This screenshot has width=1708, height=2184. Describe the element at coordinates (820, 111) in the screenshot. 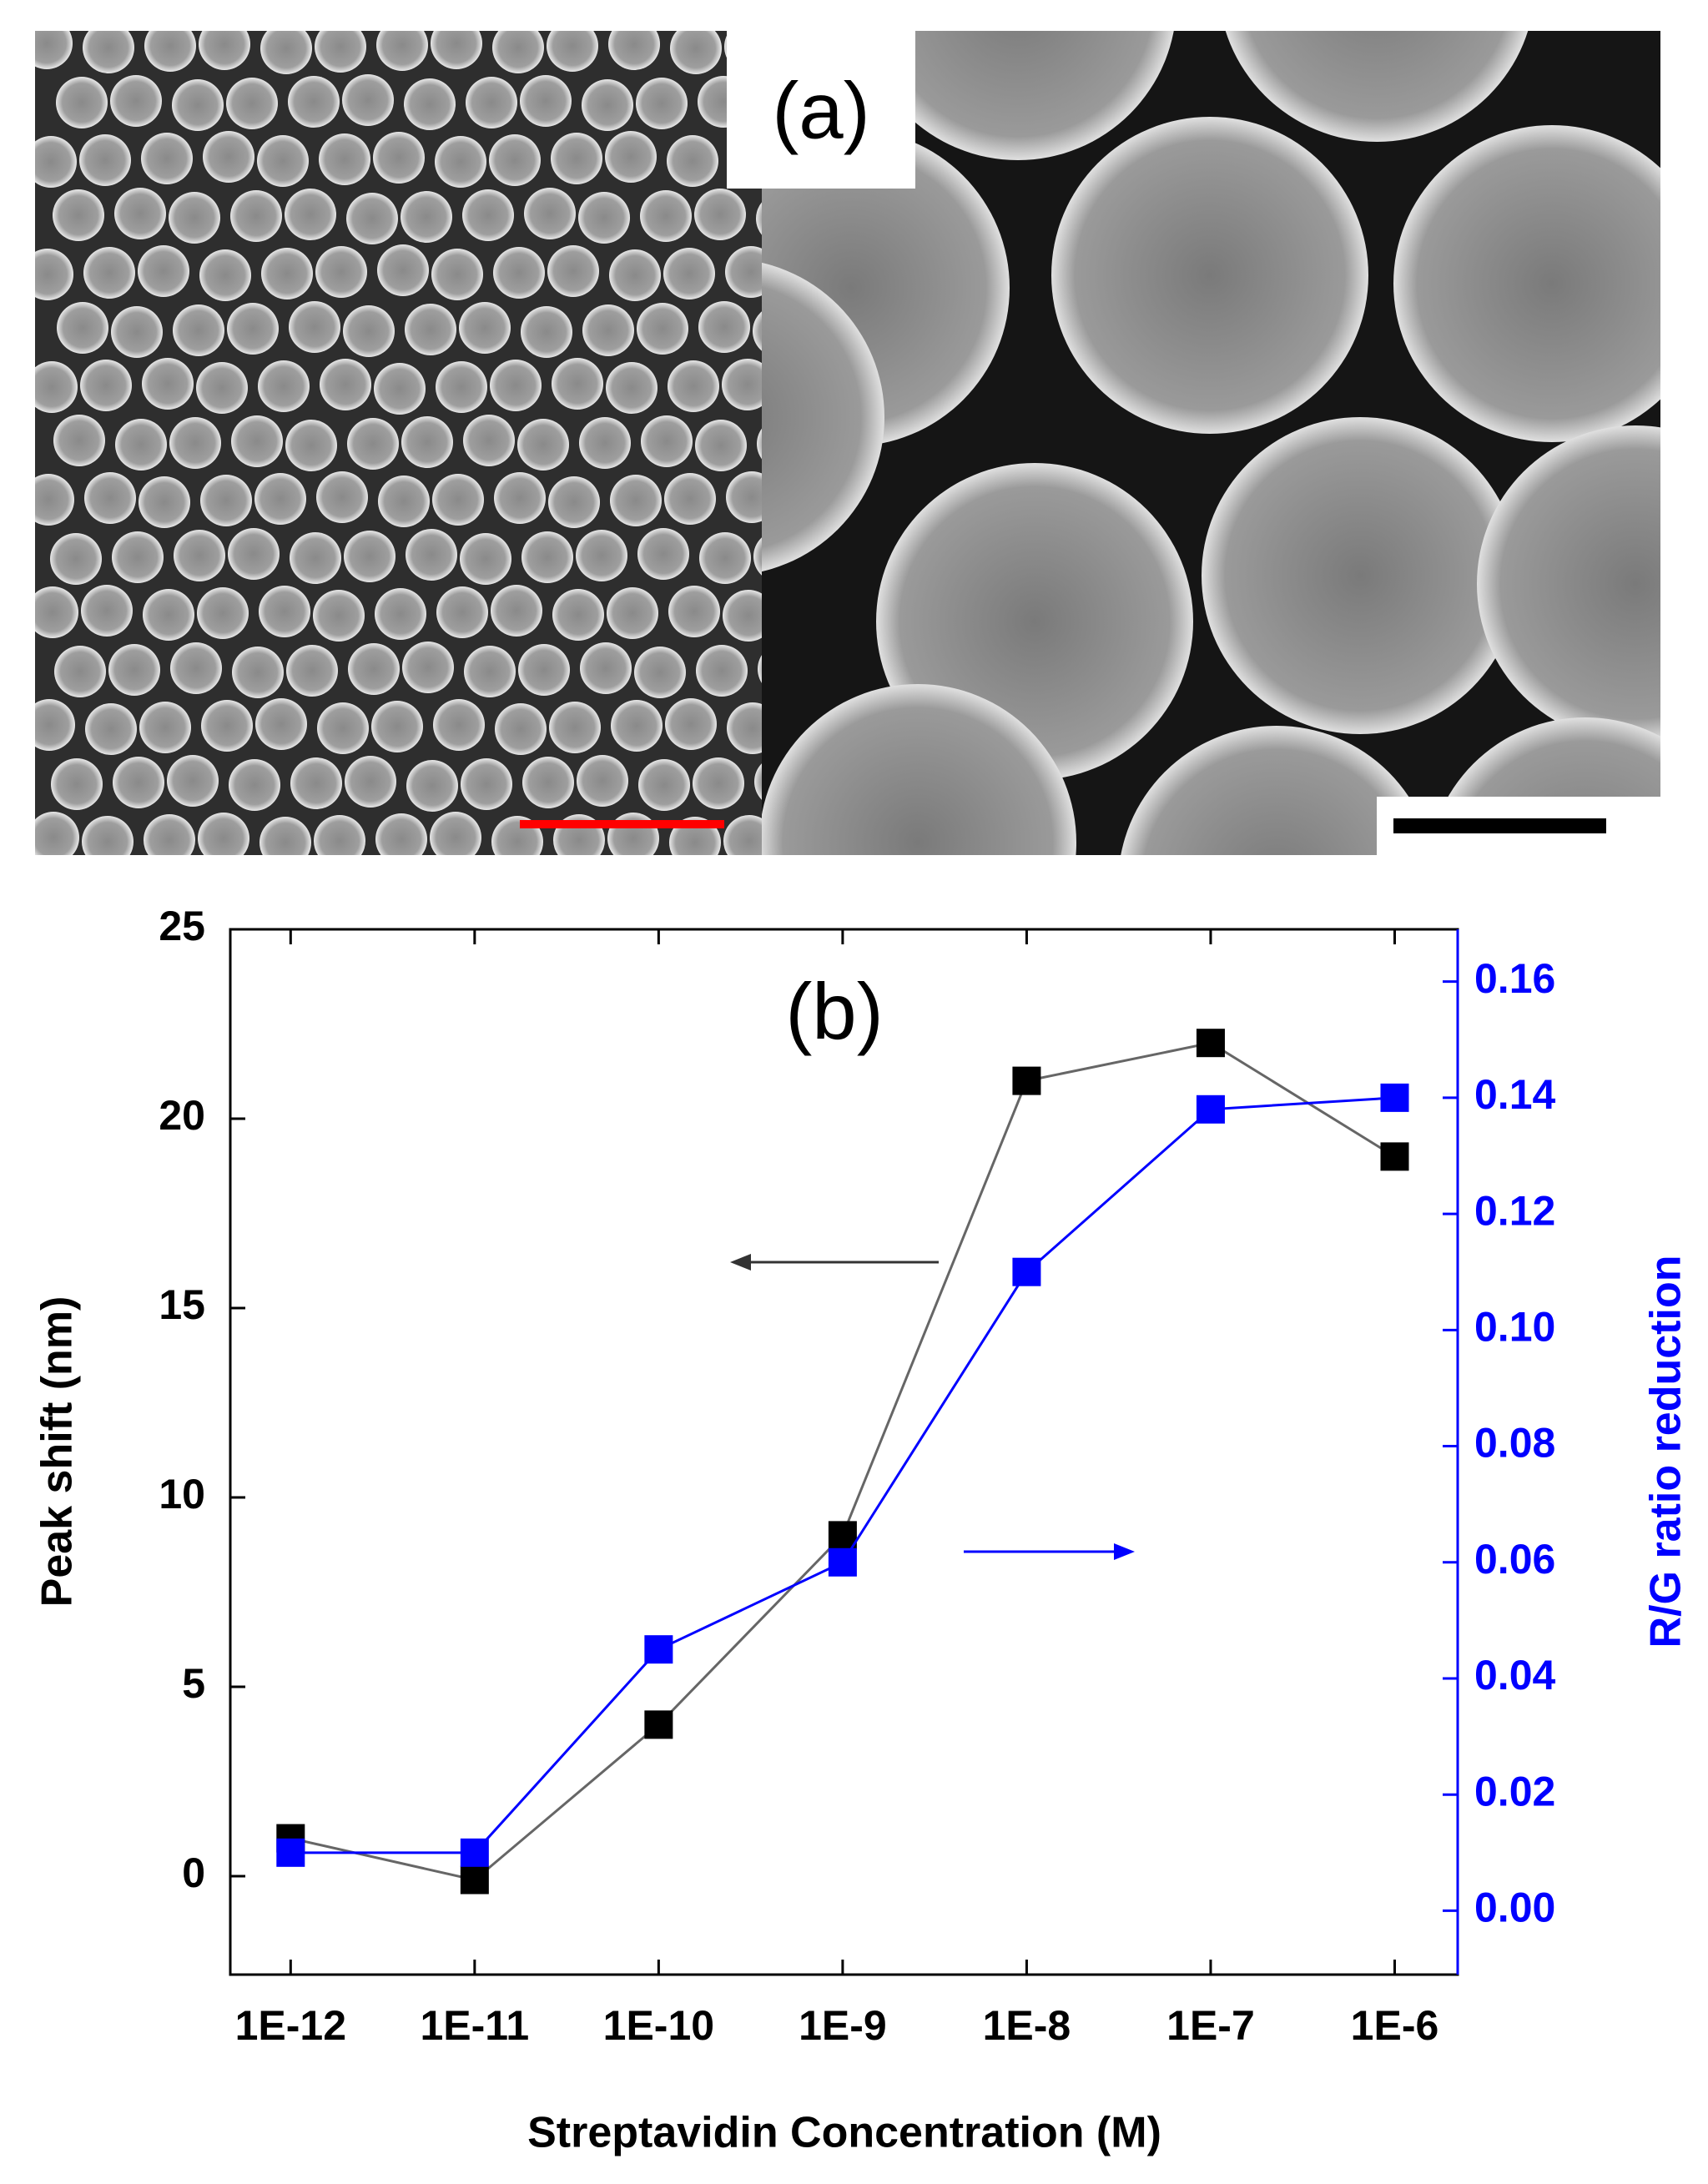

I see `panel-label: (a)` at that location.